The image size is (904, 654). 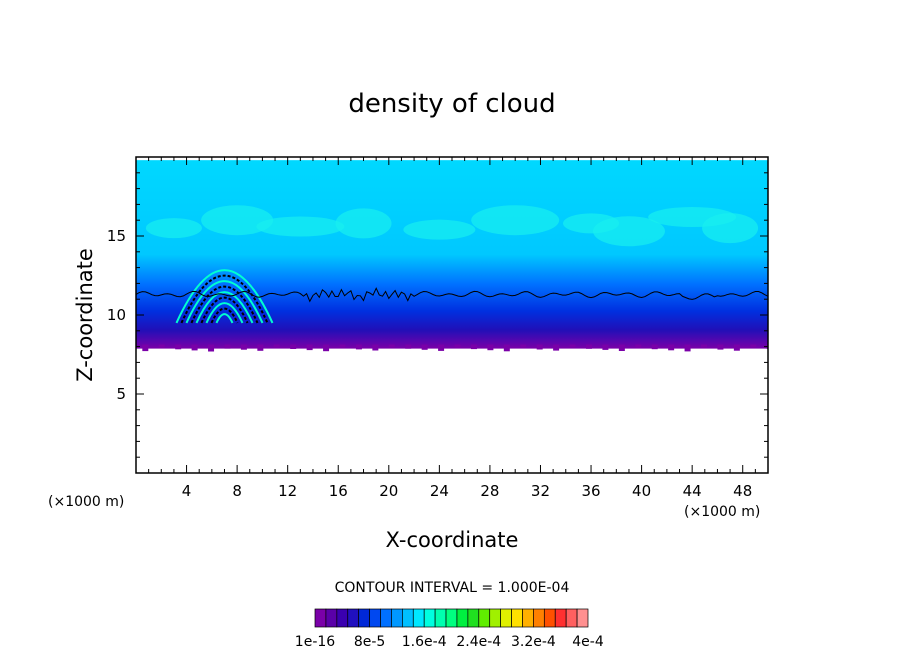 What do you see at coordinates (116, 315) in the screenshot?
I see `y-tick-label: 10` at bounding box center [116, 315].